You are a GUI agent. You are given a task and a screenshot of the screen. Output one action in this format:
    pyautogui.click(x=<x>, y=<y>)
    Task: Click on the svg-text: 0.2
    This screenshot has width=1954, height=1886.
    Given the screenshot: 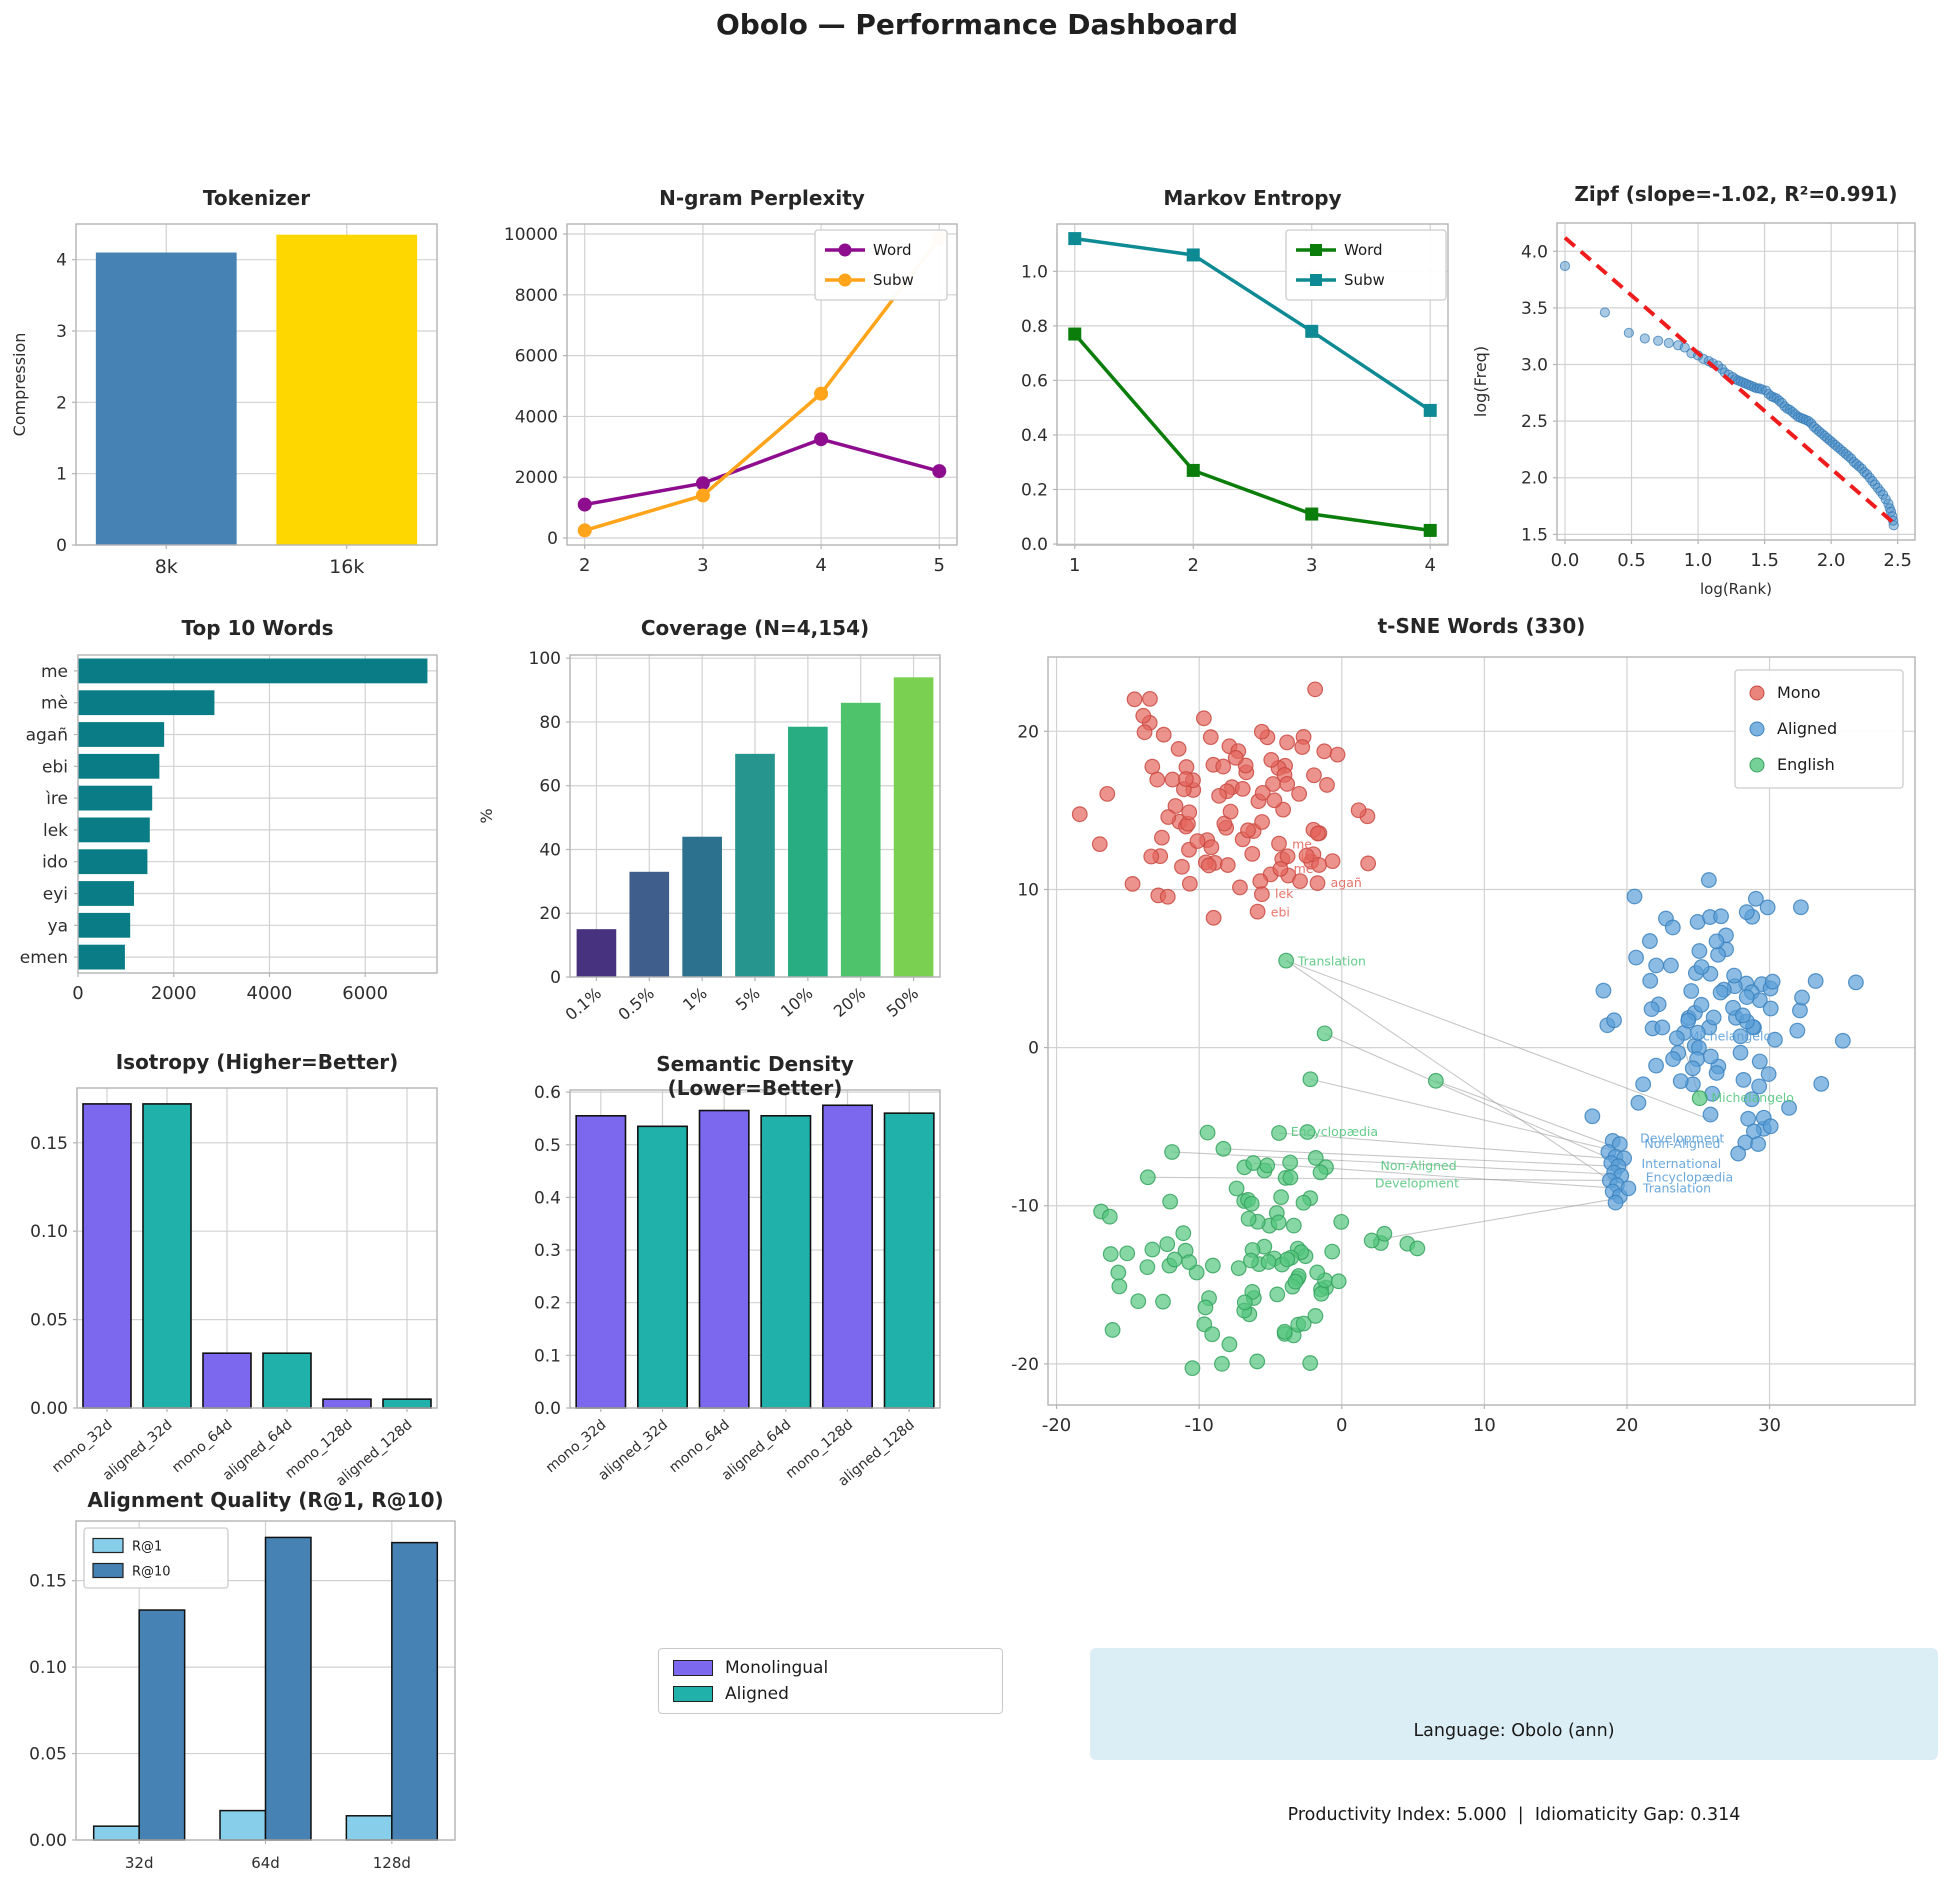 What is the action you would take?
    pyautogui.click(x=547, y=1304)
    